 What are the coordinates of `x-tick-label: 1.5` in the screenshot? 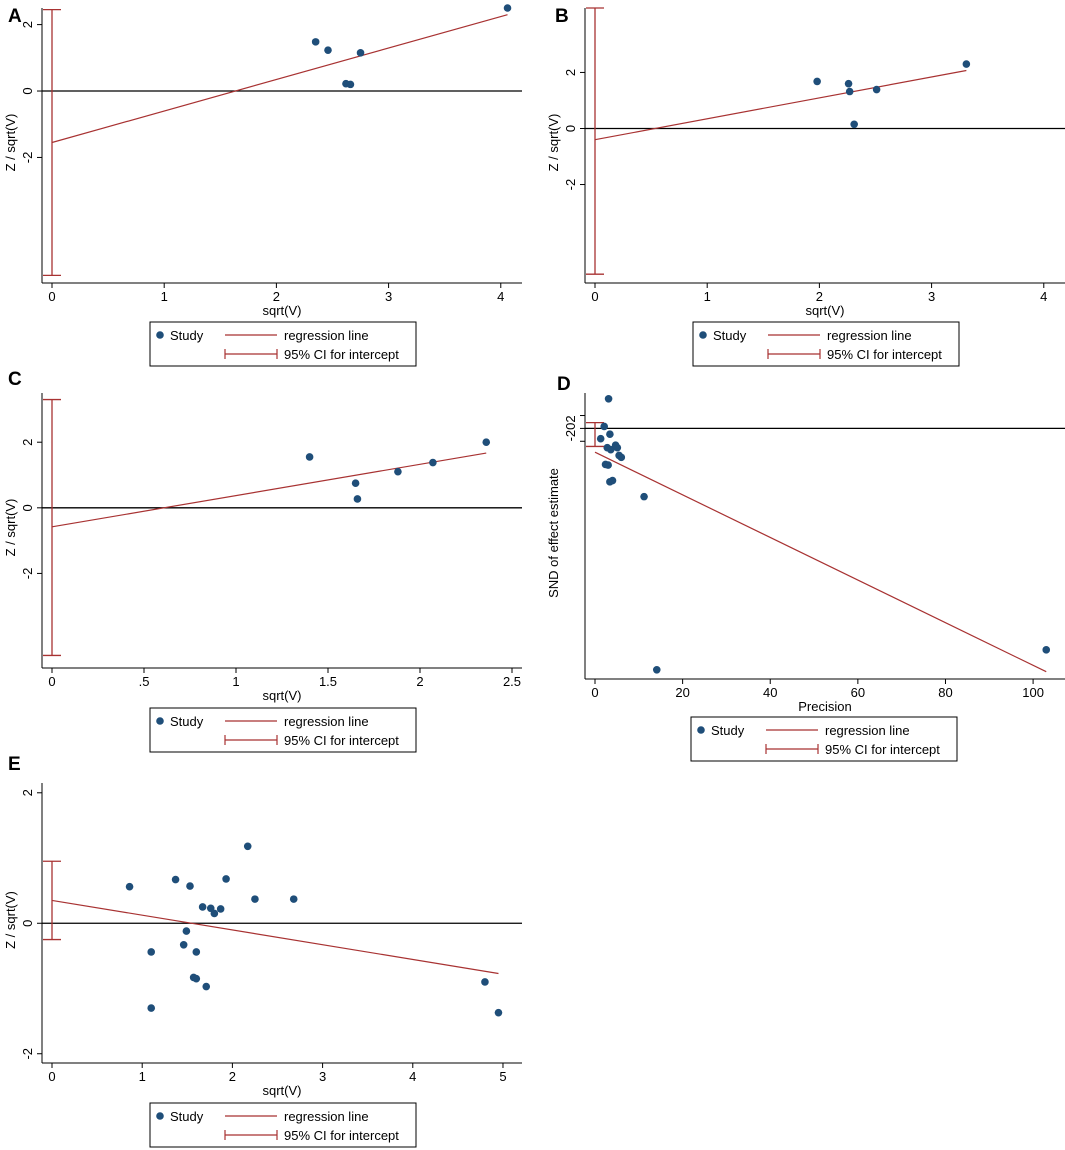 It's located at (328, 681).